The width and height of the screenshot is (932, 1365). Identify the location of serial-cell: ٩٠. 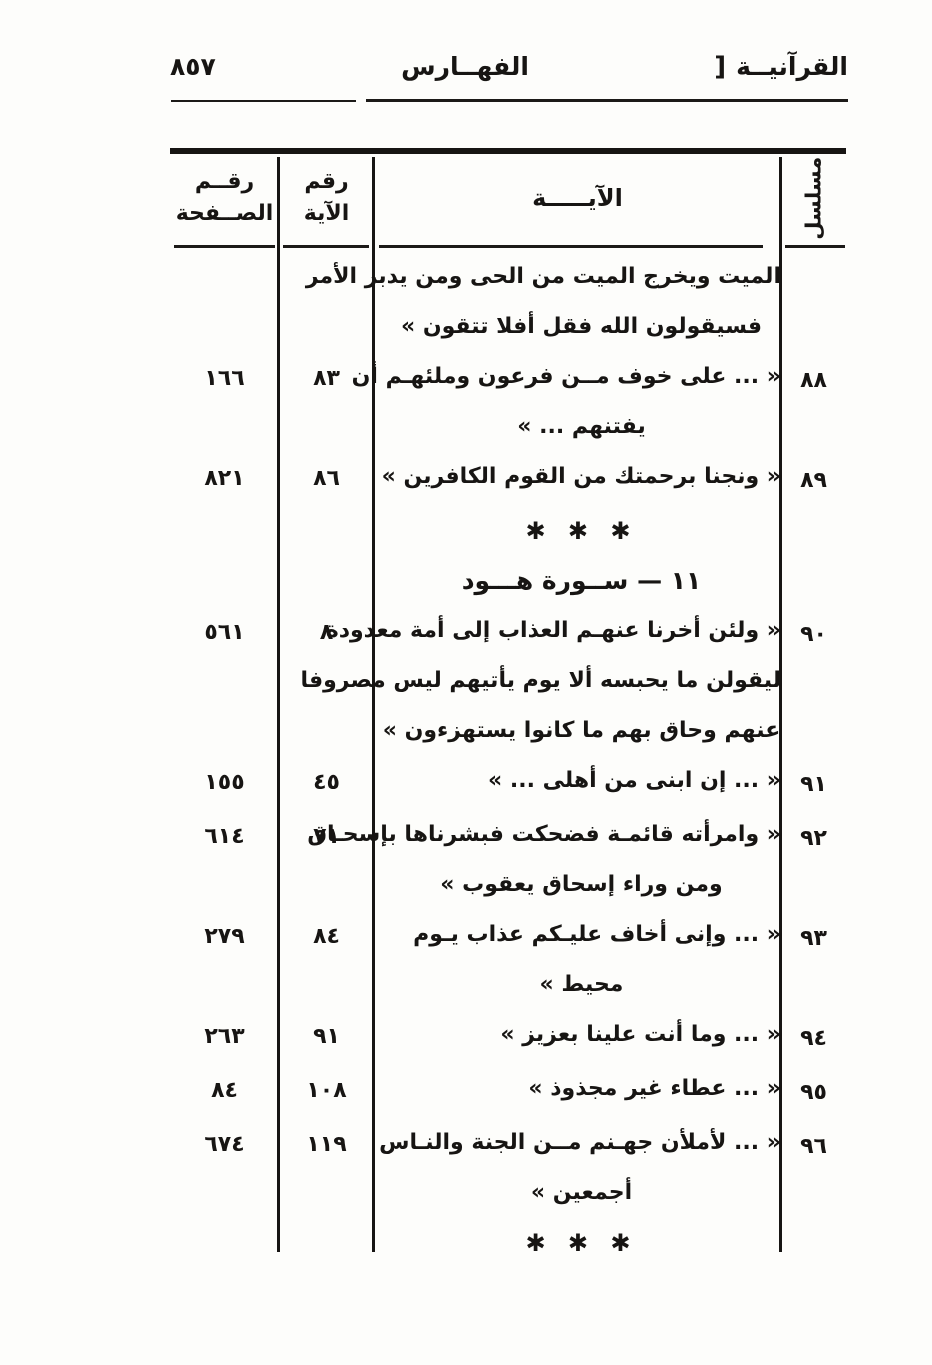
(813, 634).